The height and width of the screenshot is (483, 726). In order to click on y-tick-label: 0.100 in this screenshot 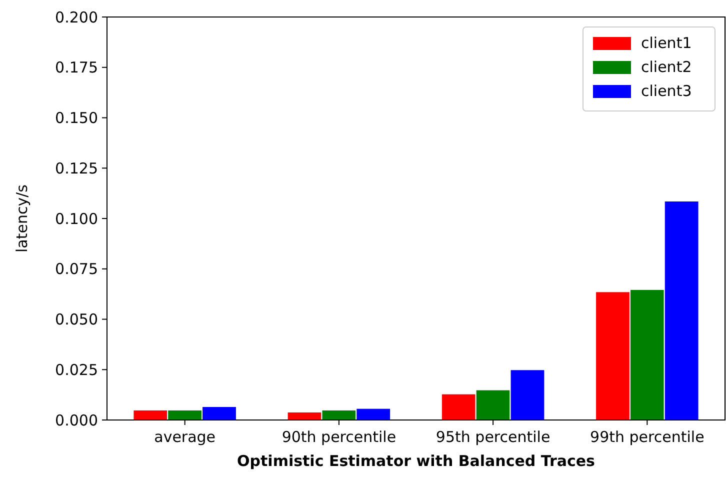, I will do `click(76, 219)`.